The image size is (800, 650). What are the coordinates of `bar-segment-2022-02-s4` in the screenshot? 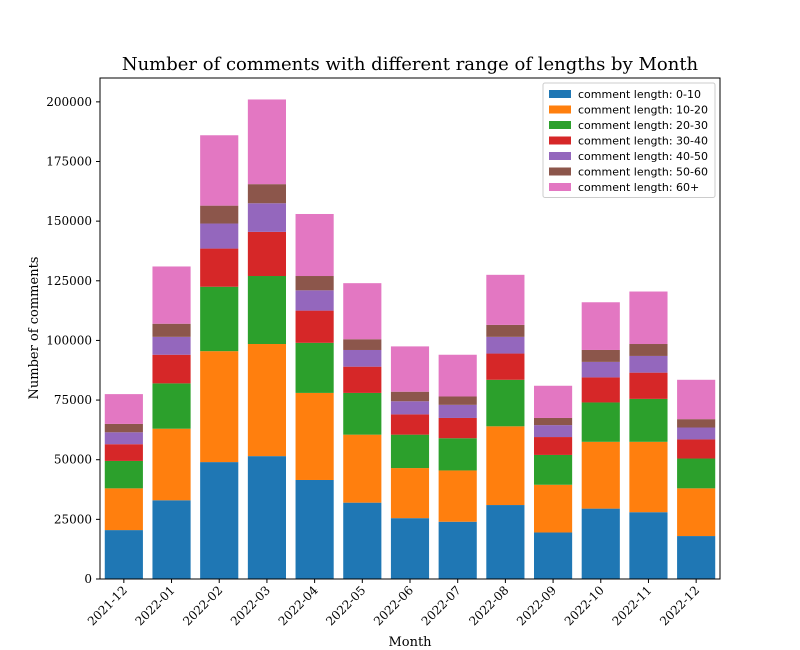 It's located at (219, 236).